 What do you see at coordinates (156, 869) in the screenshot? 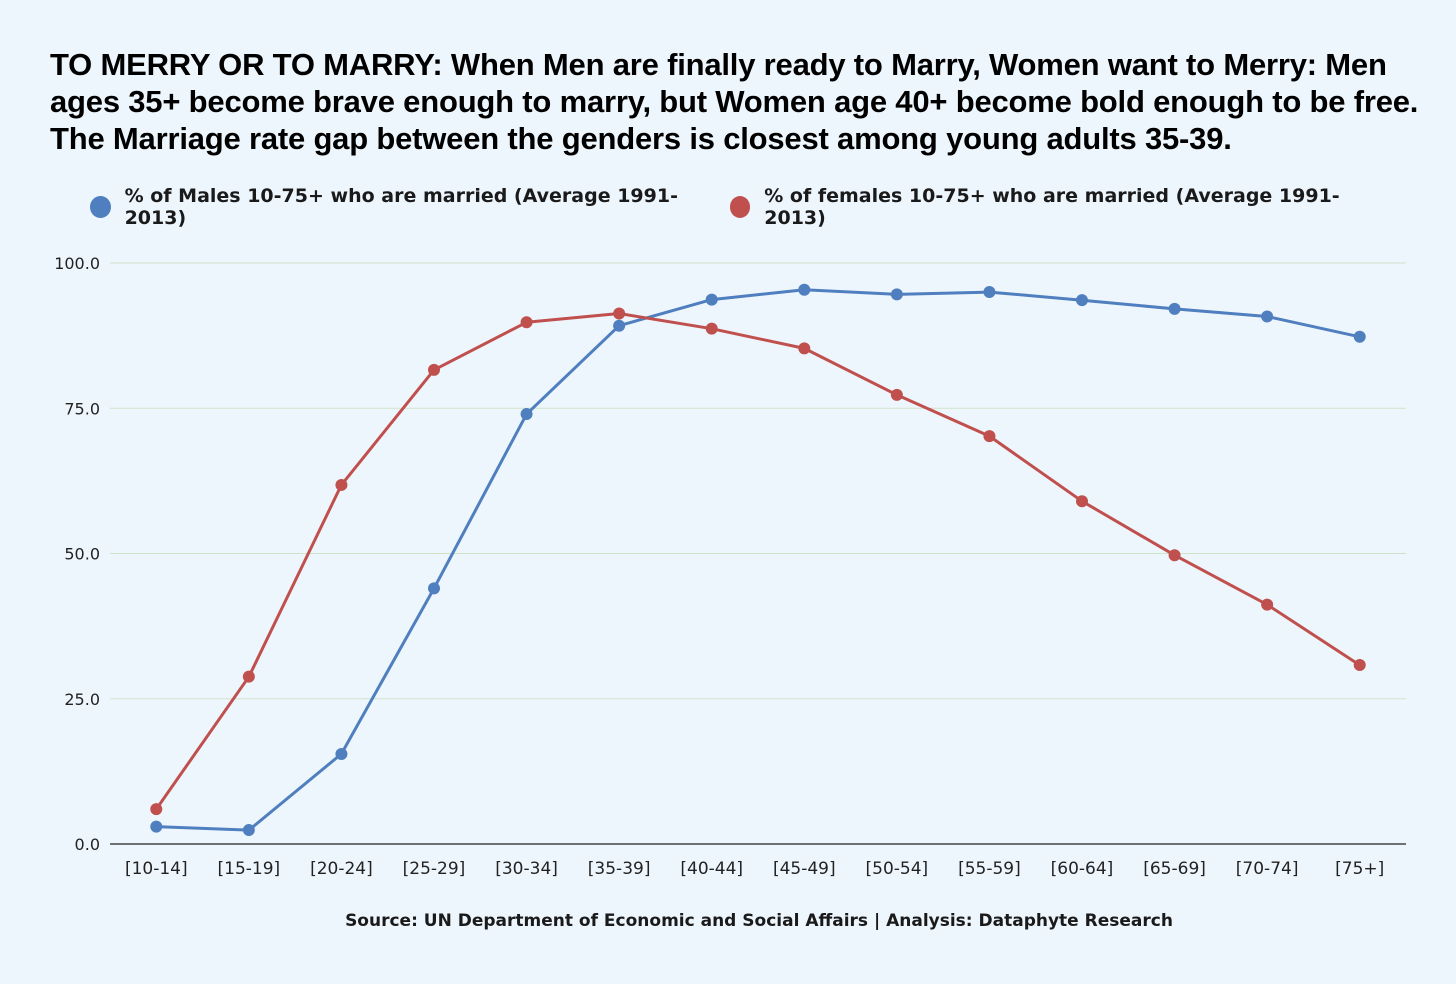
I see `x-tick-label: [10-14]` at bounding box center [156, 869].